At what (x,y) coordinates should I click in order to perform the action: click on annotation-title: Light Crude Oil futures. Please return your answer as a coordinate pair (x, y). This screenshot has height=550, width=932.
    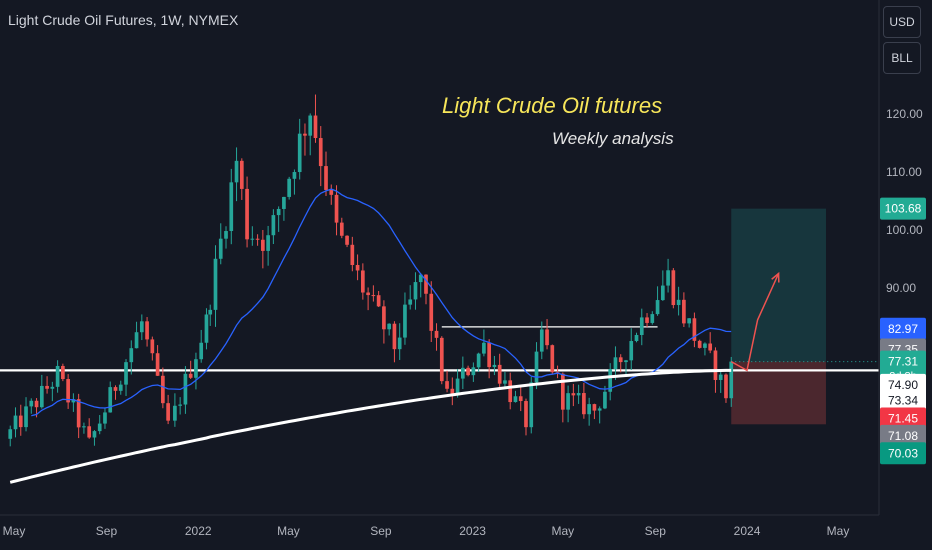
    Looking at the image, I should click on (552, 105).